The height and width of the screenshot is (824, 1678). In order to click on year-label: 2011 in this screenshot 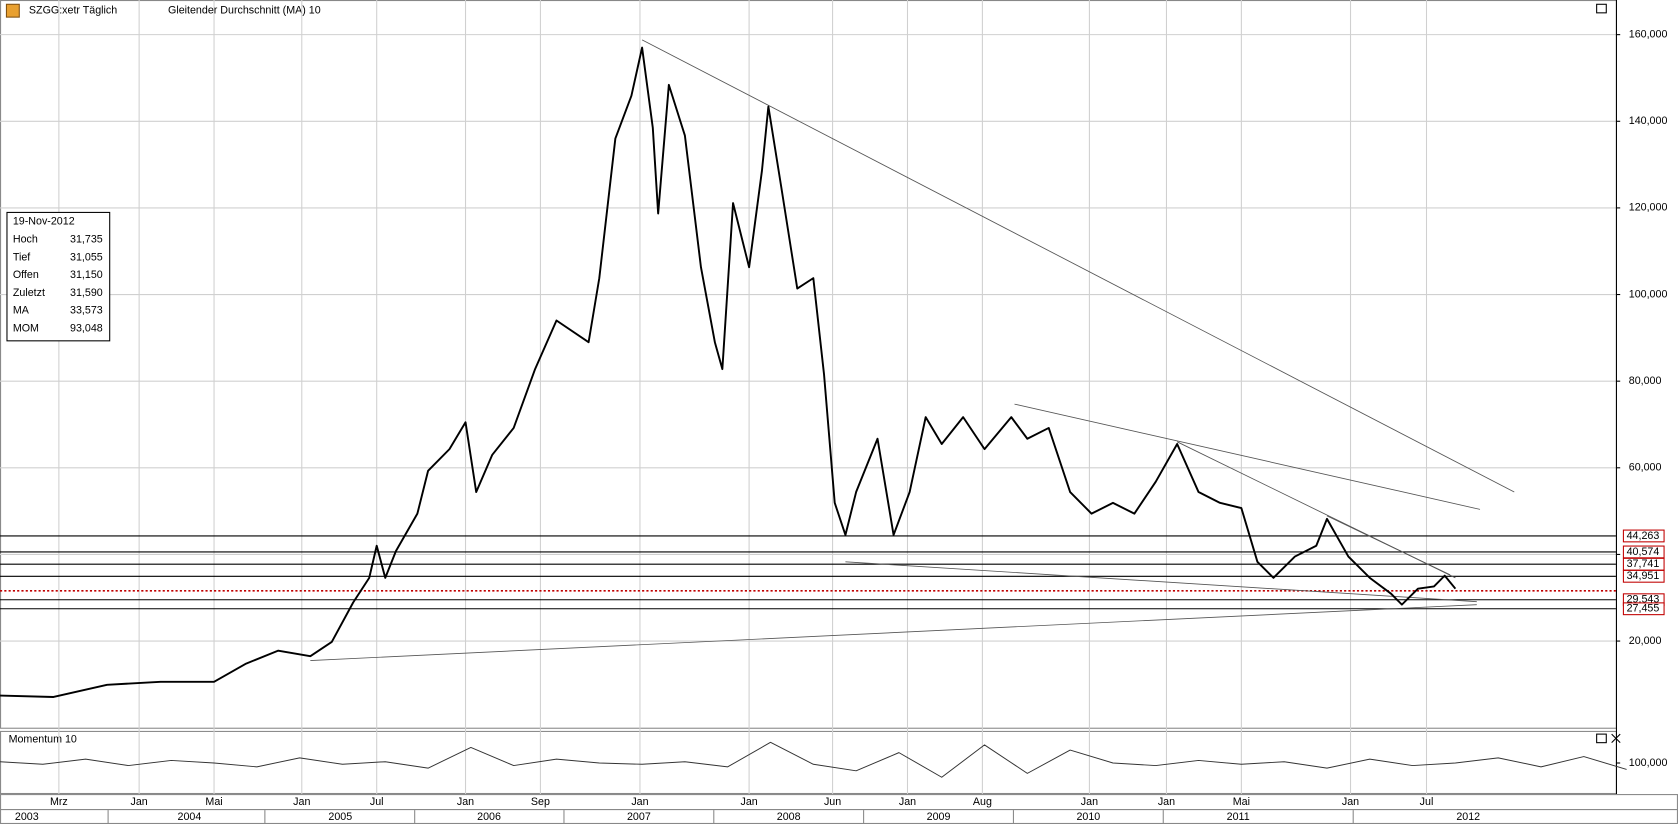, I will do `click(1238, 817)`.